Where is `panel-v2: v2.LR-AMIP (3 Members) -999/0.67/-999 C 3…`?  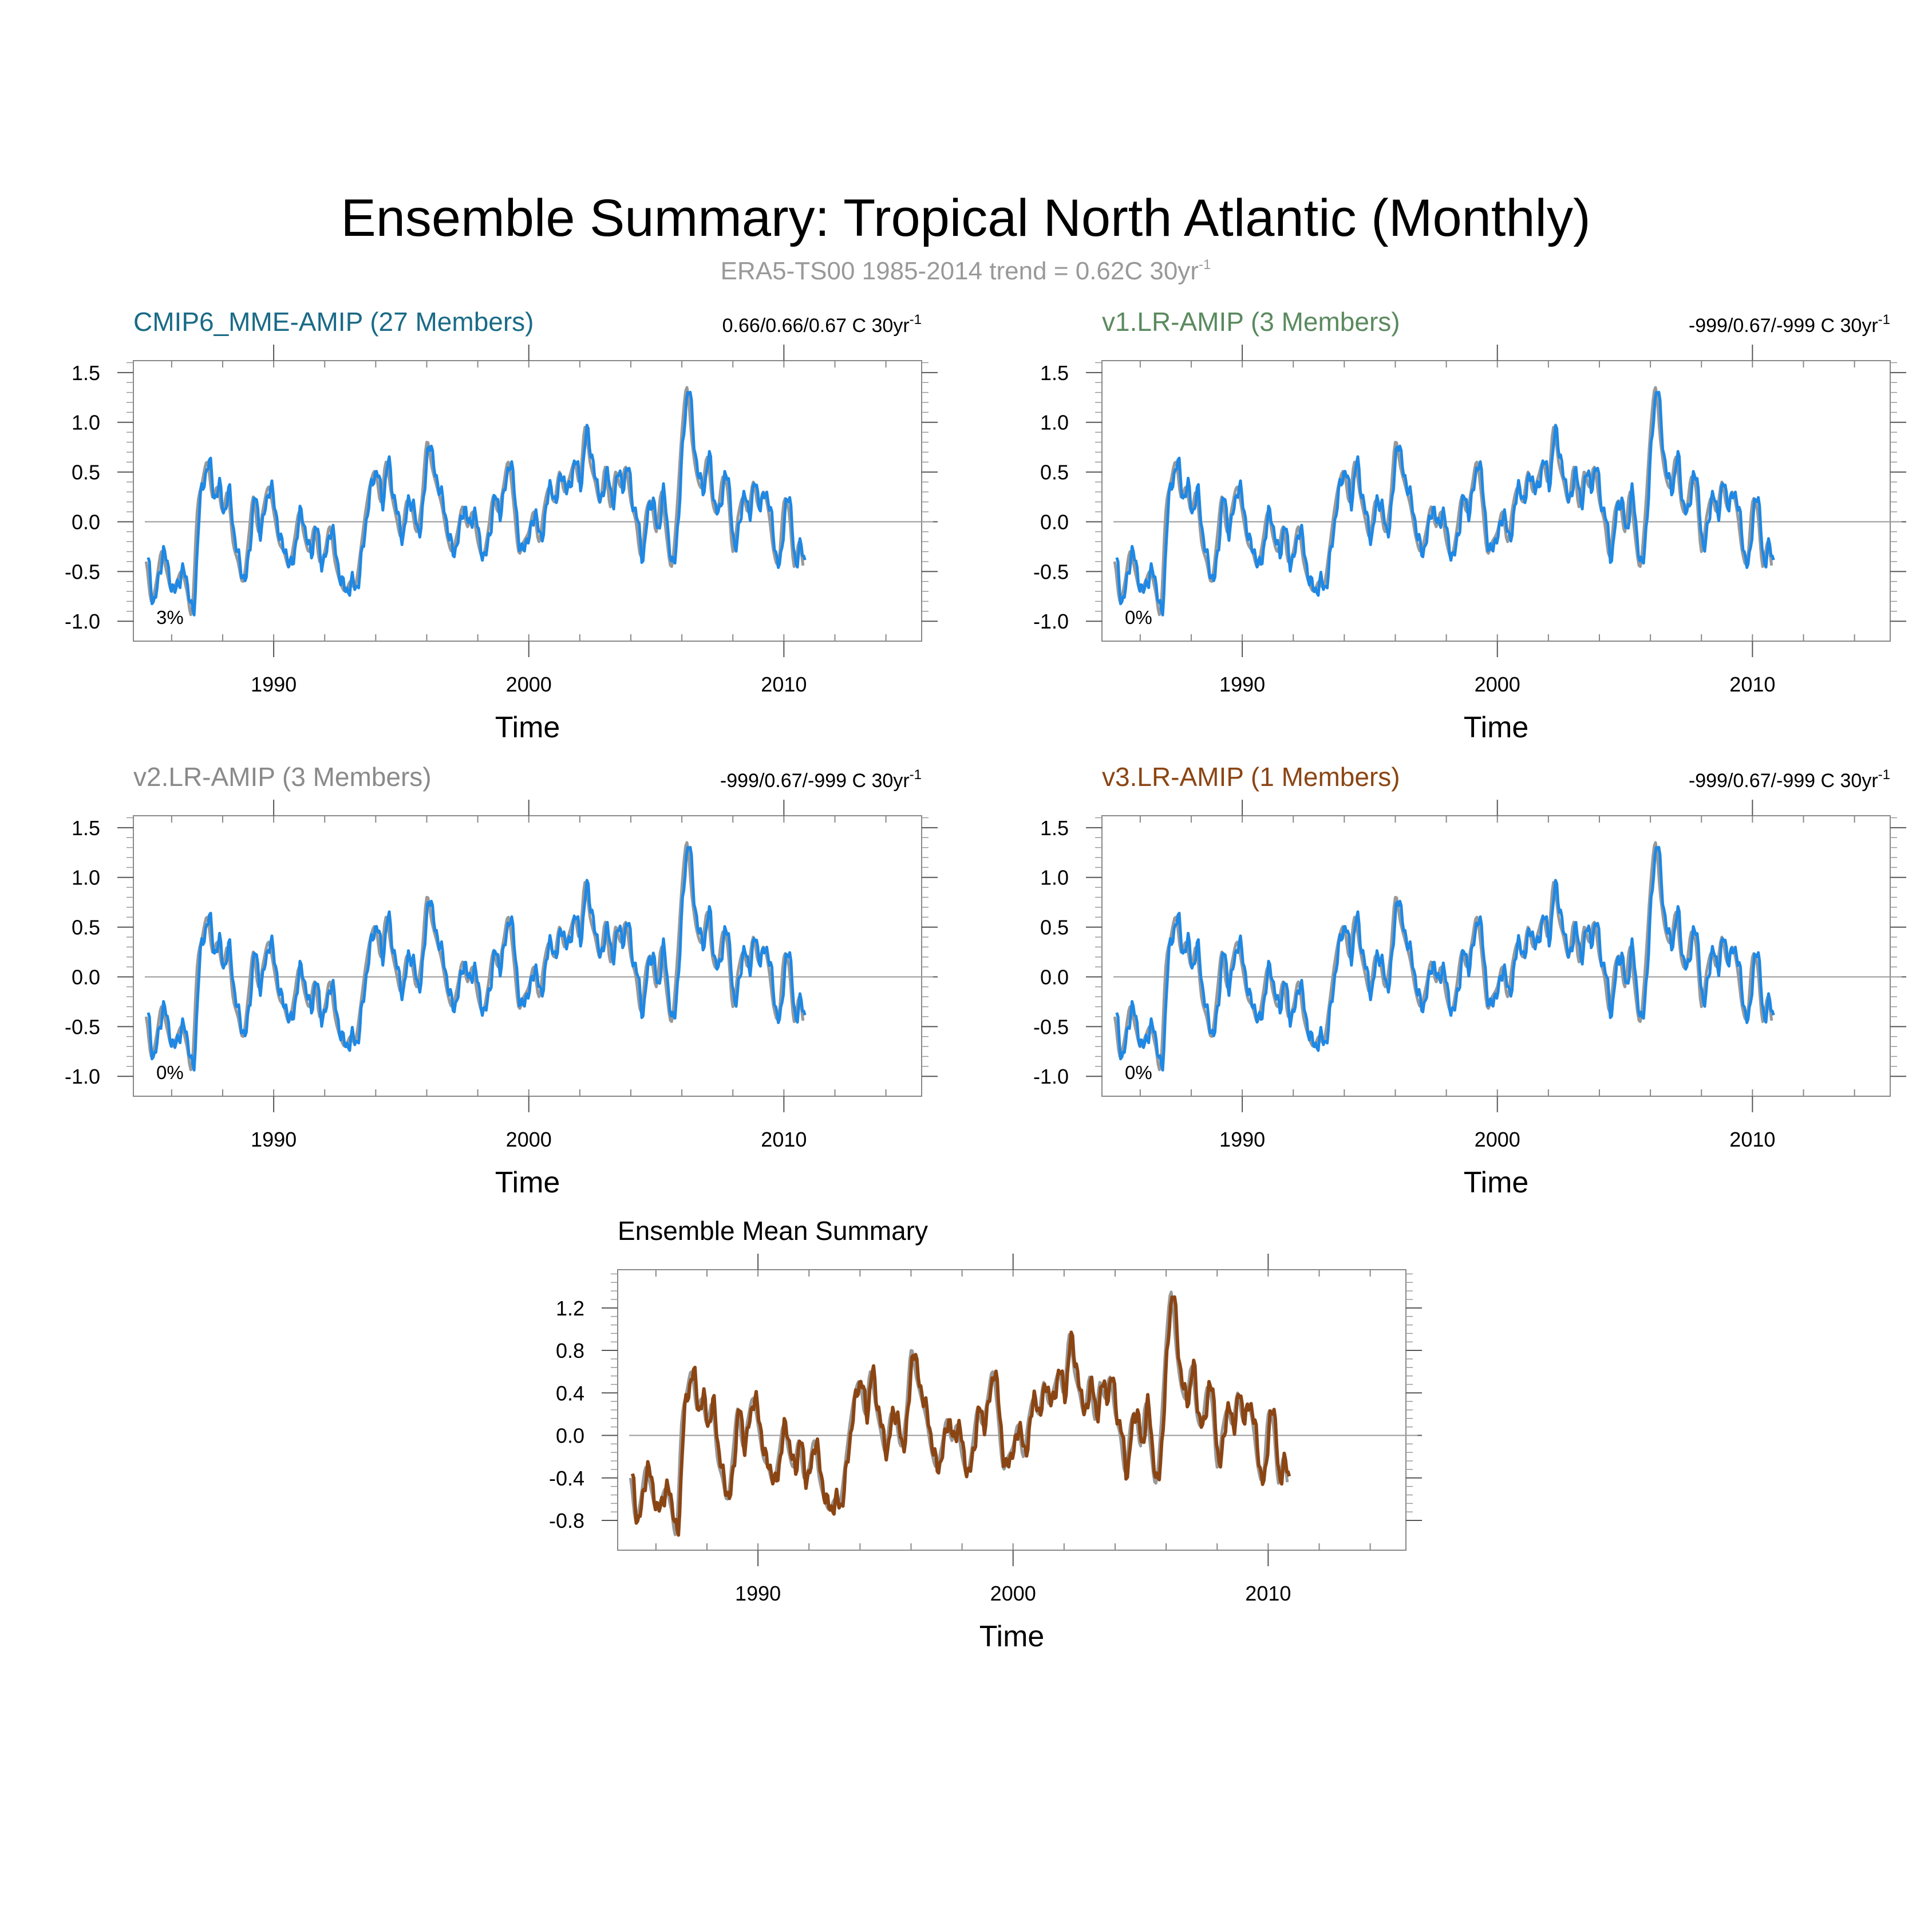
panel-v2: v2.LR-AMIP (3 Members) -999/0.67/-999 C 3… is located at coordinates (501, 980).